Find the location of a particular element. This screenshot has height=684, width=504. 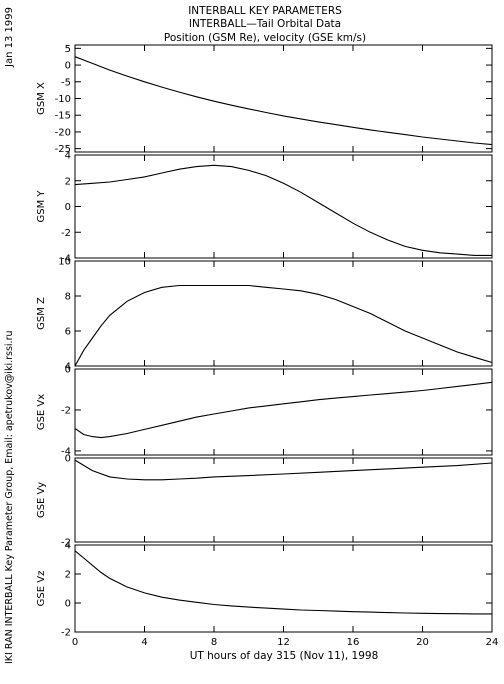

series-line-gsm-x is located at coordinates (283, 101).